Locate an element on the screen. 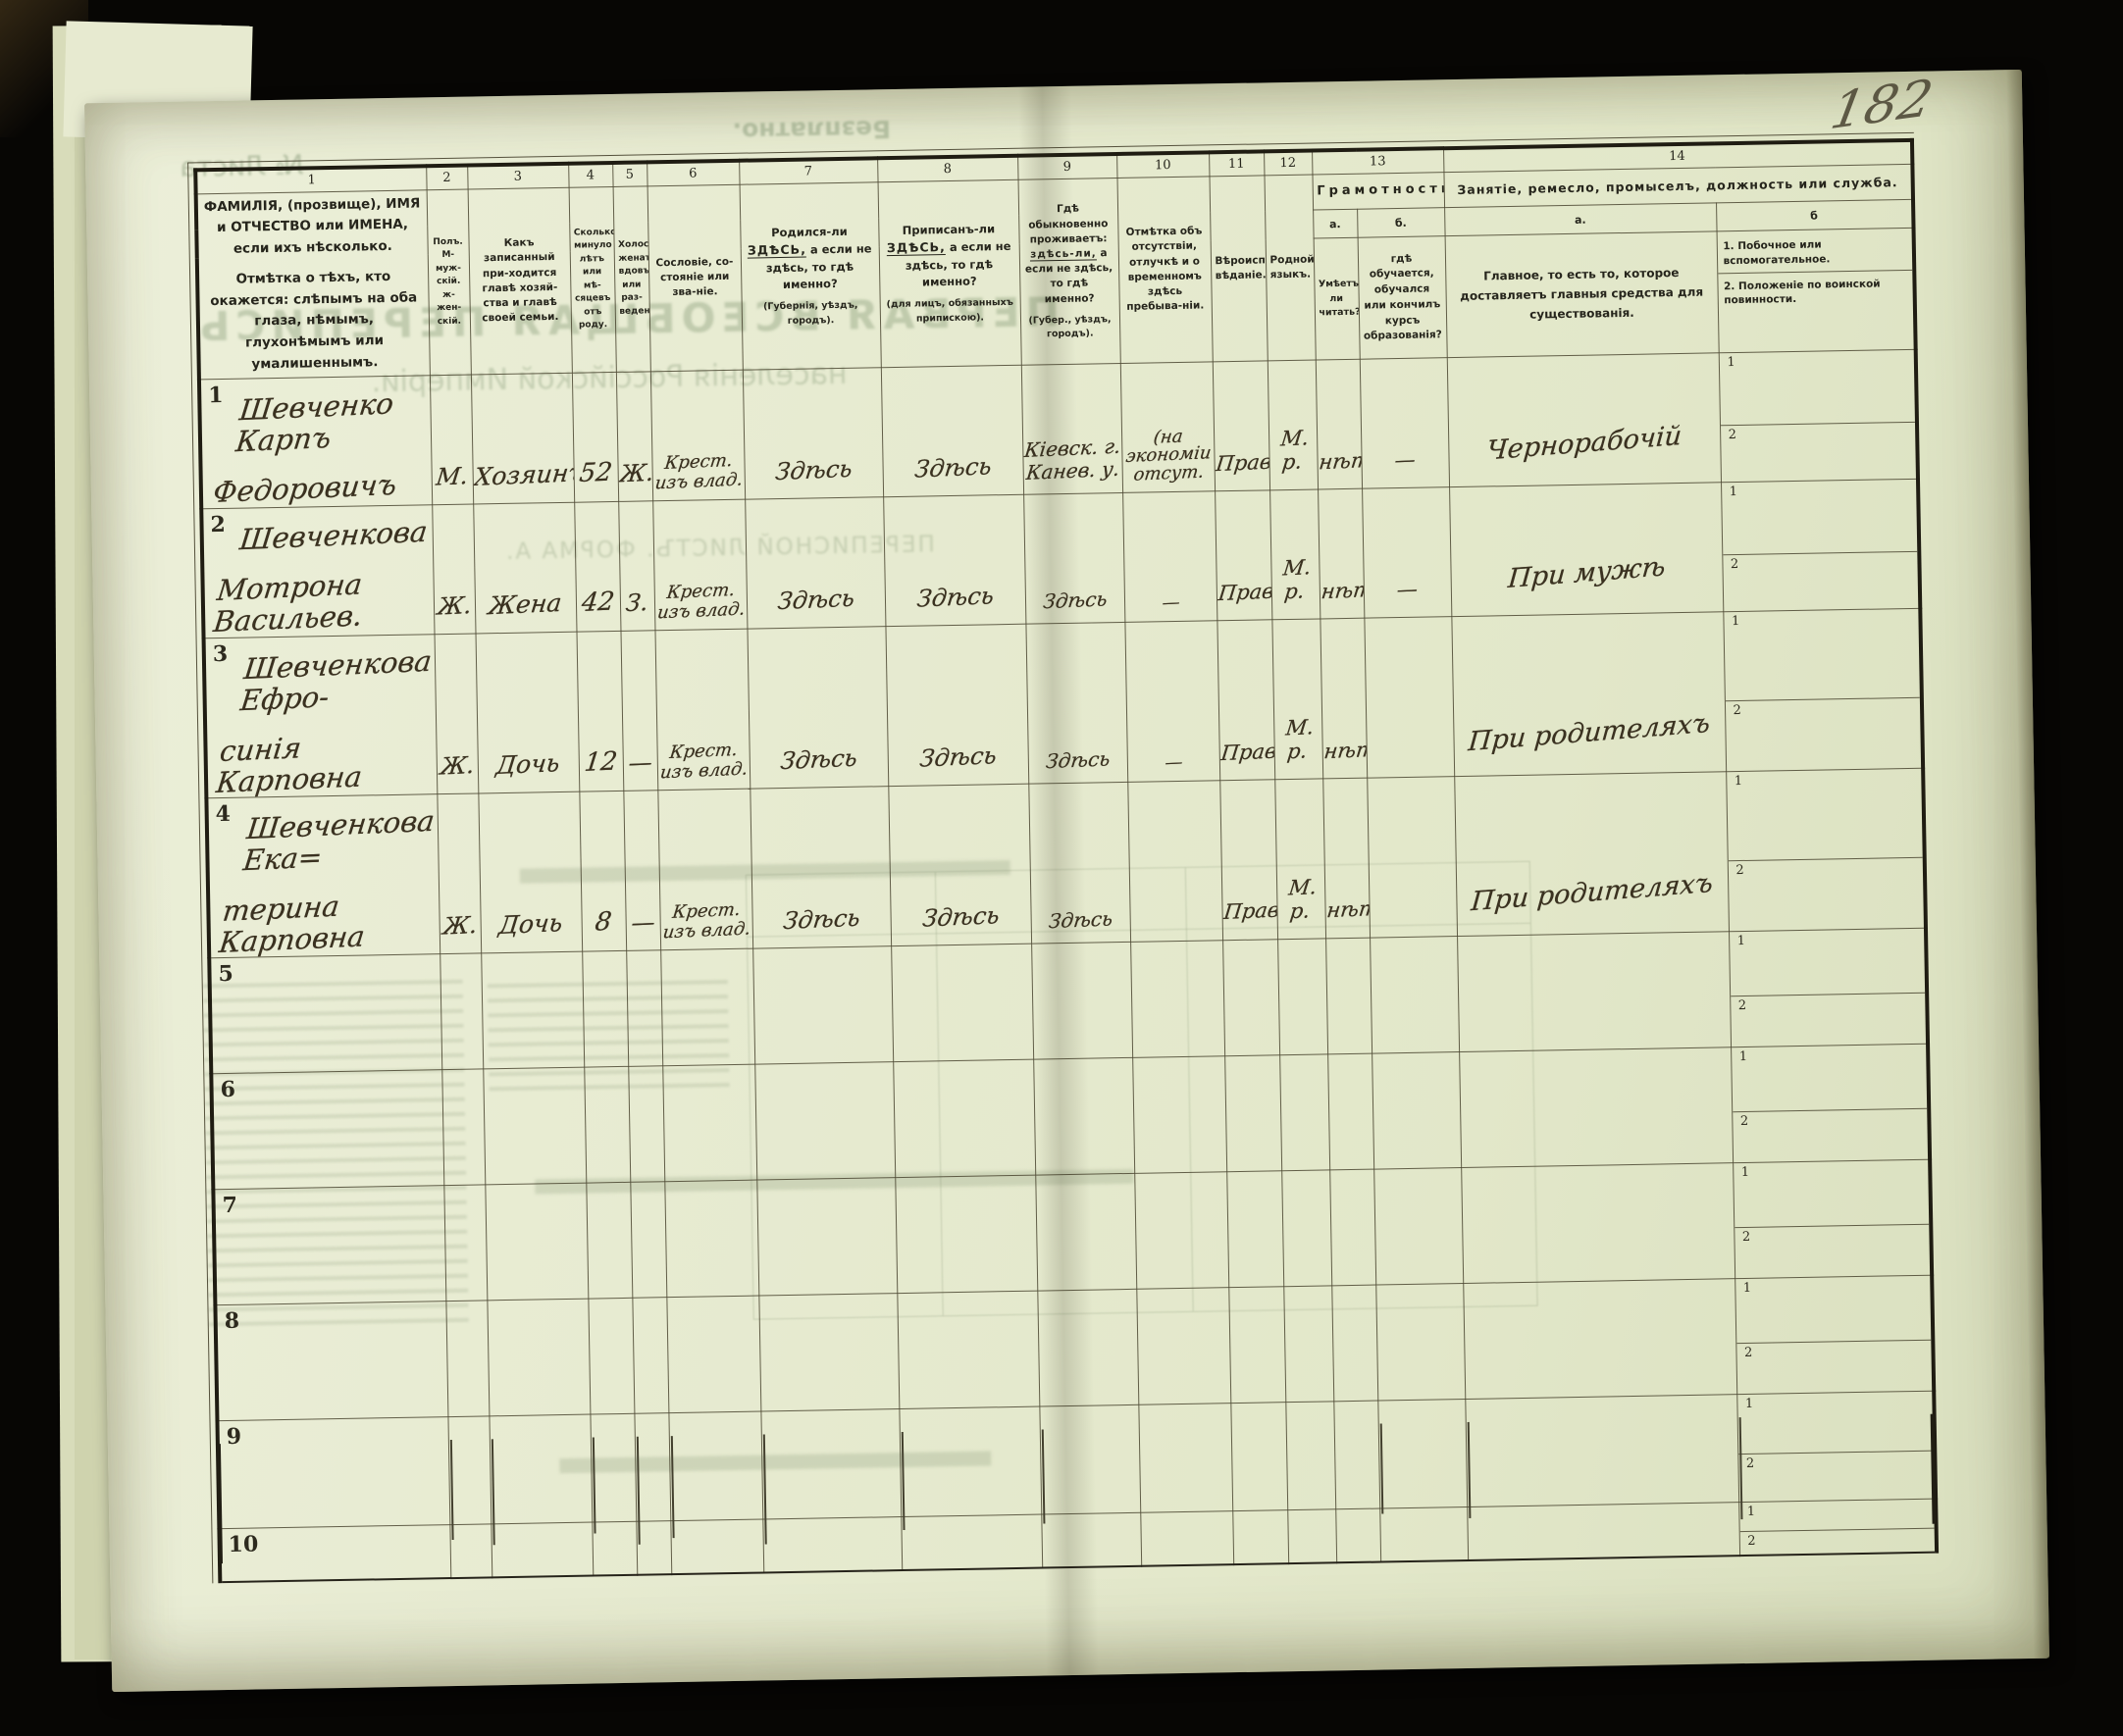 The height and width of the screenshot is (1736, 2123). row-number: 4 is located at coordinates (224, 814).